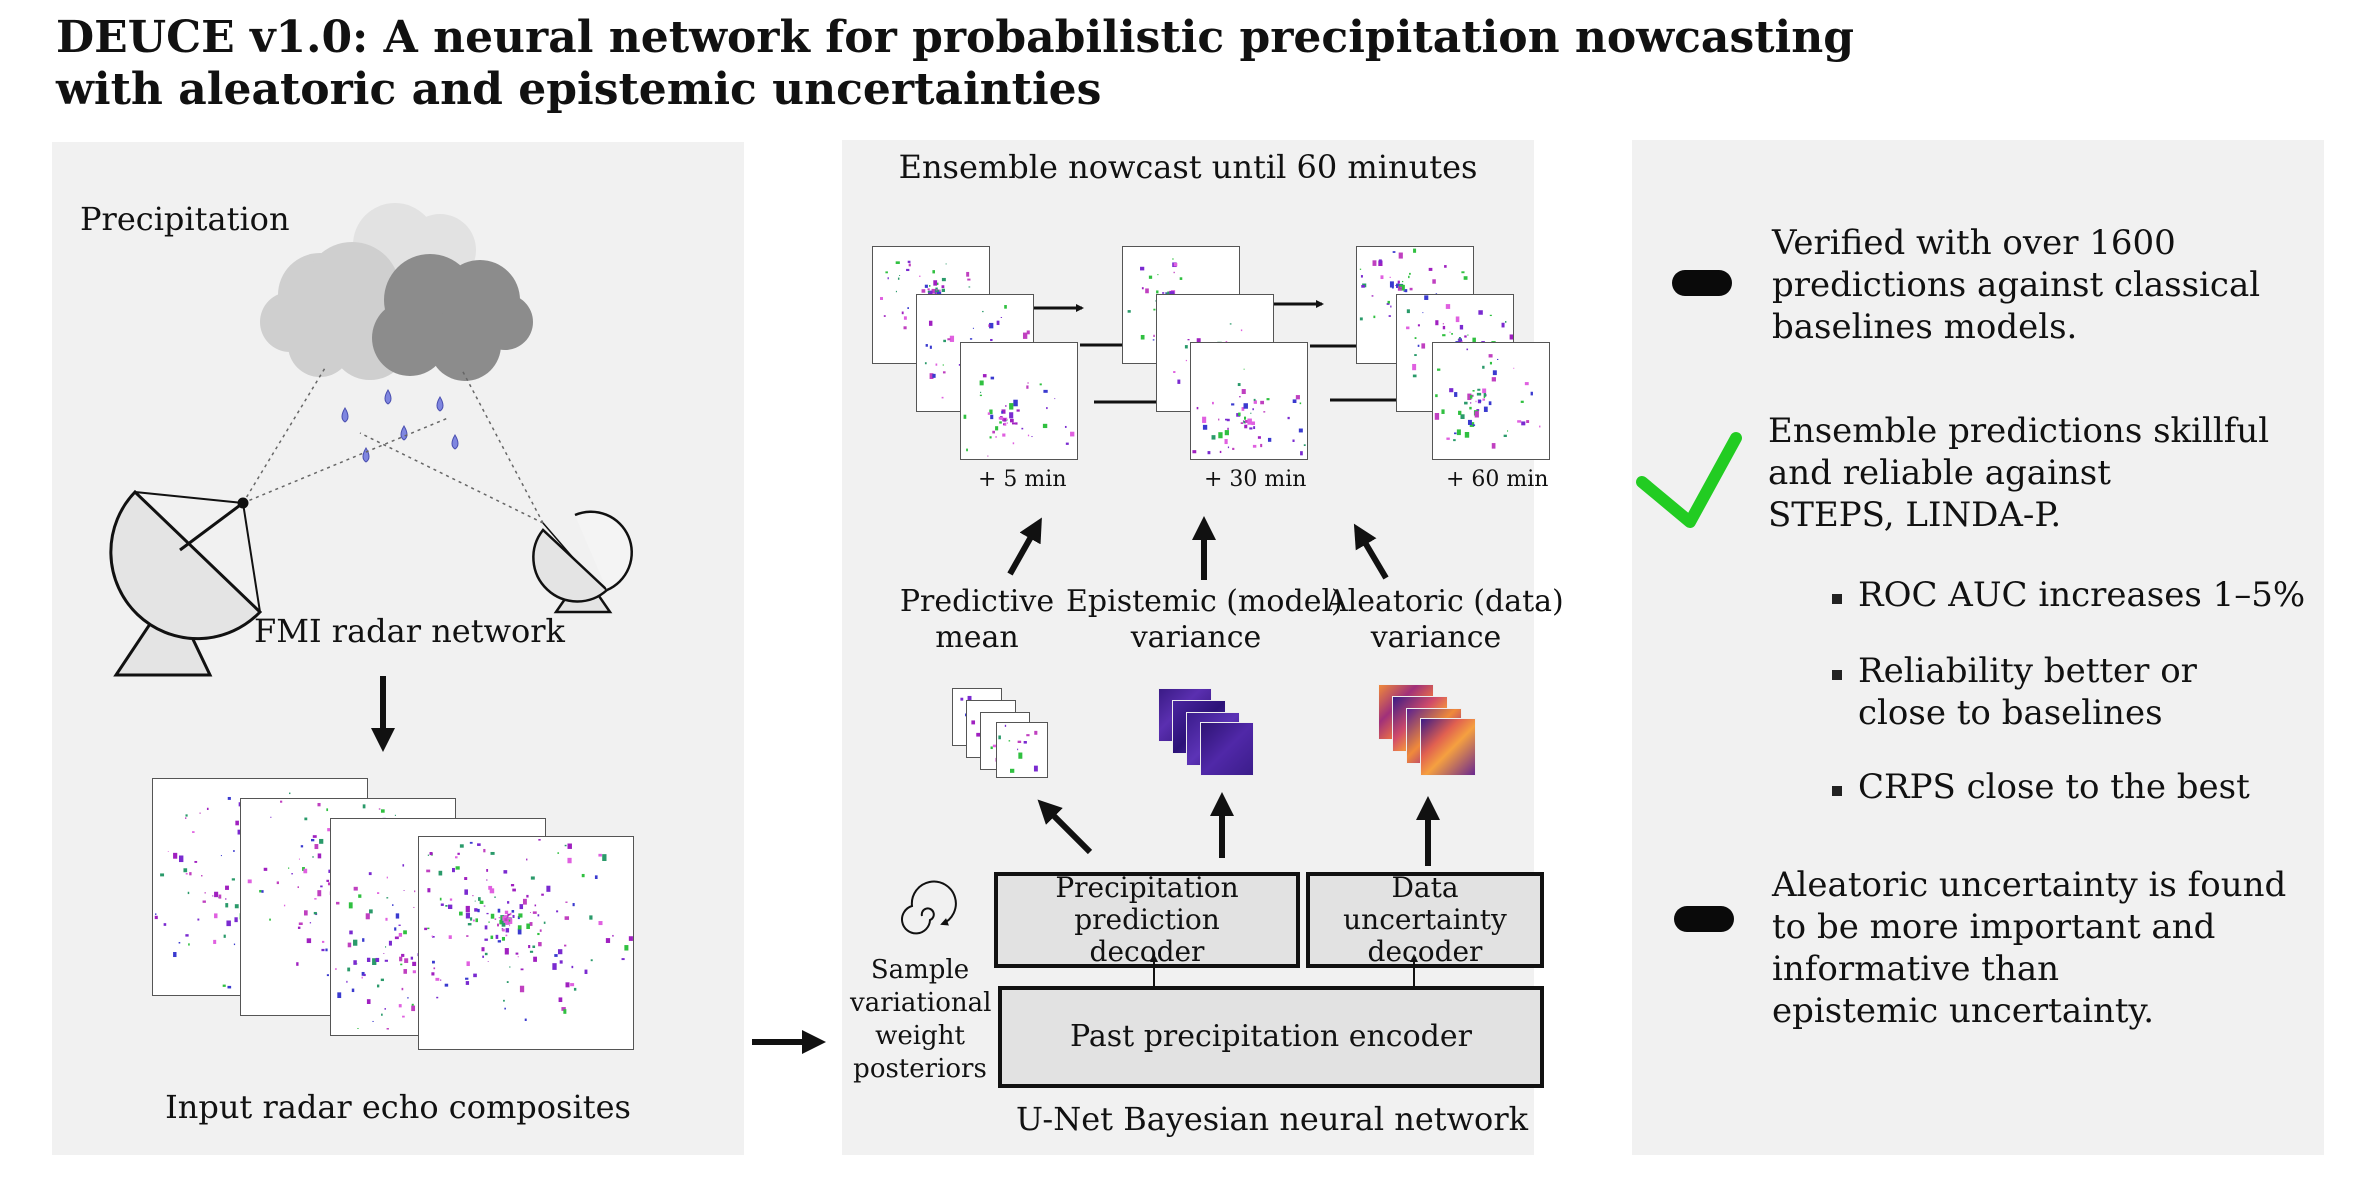  Describe the element at coordinates (582, 562) in the screenshot. I see `radar-dish-small-icon` at that location.